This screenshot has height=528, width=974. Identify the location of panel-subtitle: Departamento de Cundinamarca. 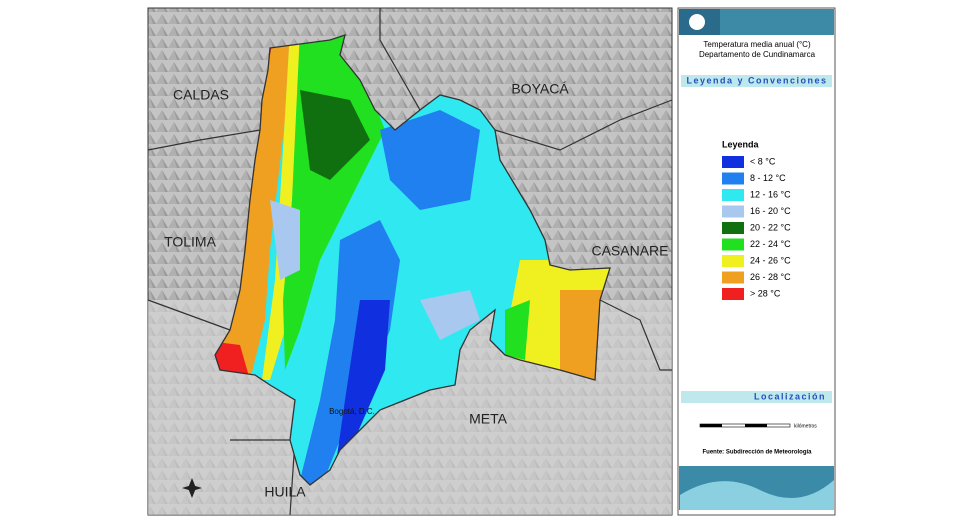
(757, 54).